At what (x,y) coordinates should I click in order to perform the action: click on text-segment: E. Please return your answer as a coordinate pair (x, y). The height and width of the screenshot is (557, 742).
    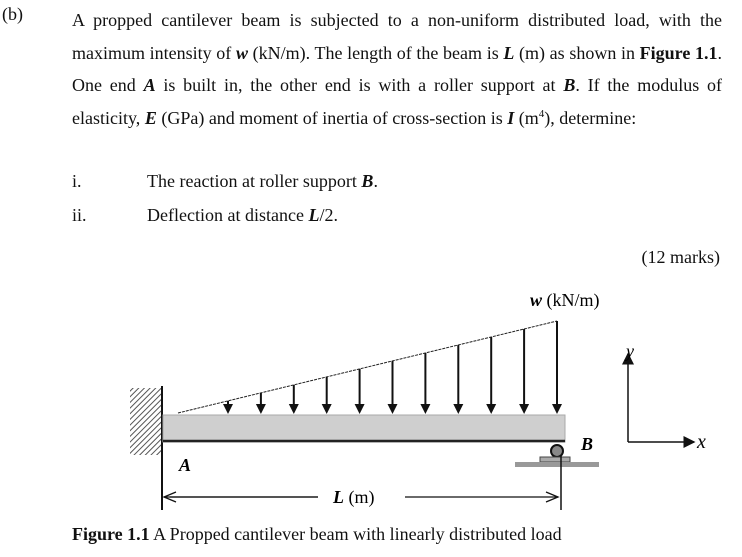
    Looking at the image, I should click on (150, 117).